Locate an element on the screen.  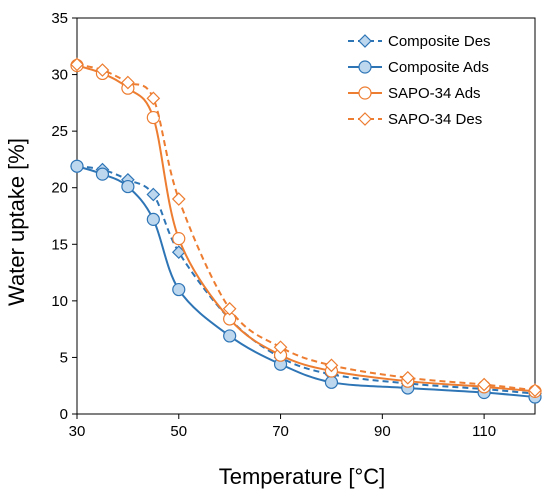
legend-label: Composite Ads is located at coordinates (438, 67).